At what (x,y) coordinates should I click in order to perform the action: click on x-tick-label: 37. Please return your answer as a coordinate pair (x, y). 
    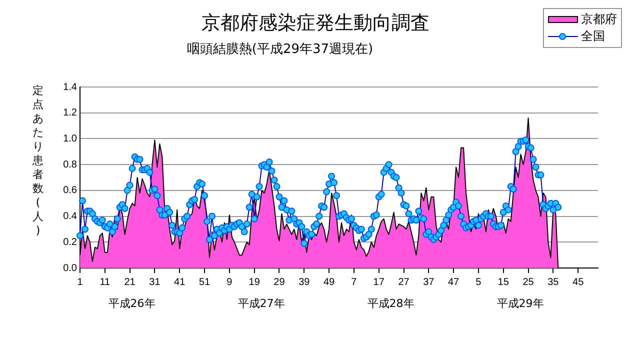
    Looking at the image, I should click on (429, 282).